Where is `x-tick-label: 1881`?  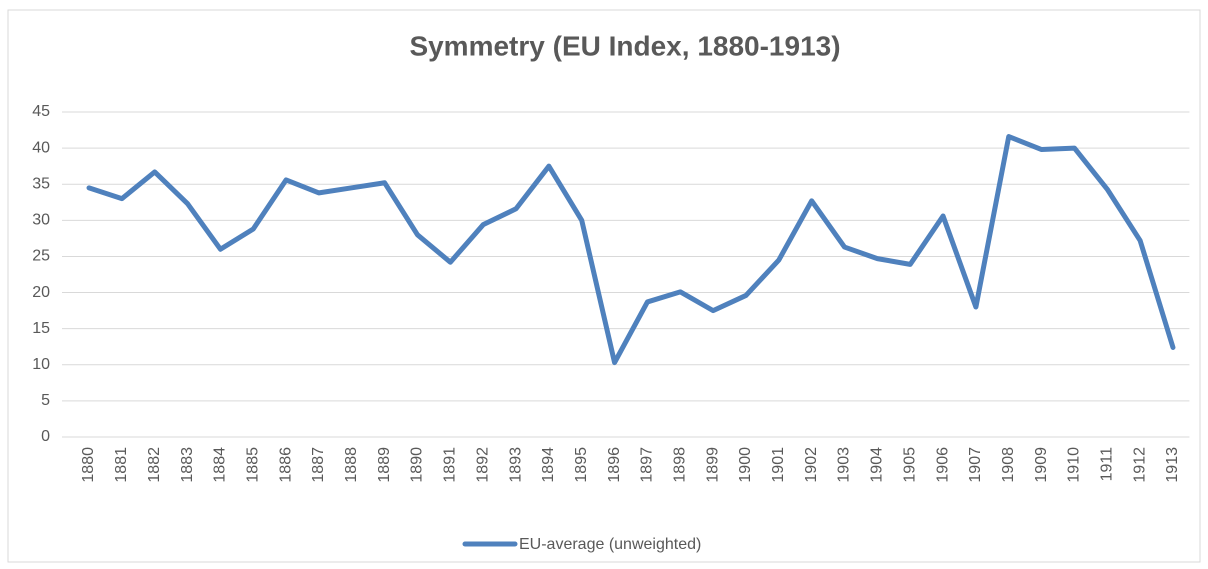
x-tick-label: 1881 is located at coordinates (121, 465).